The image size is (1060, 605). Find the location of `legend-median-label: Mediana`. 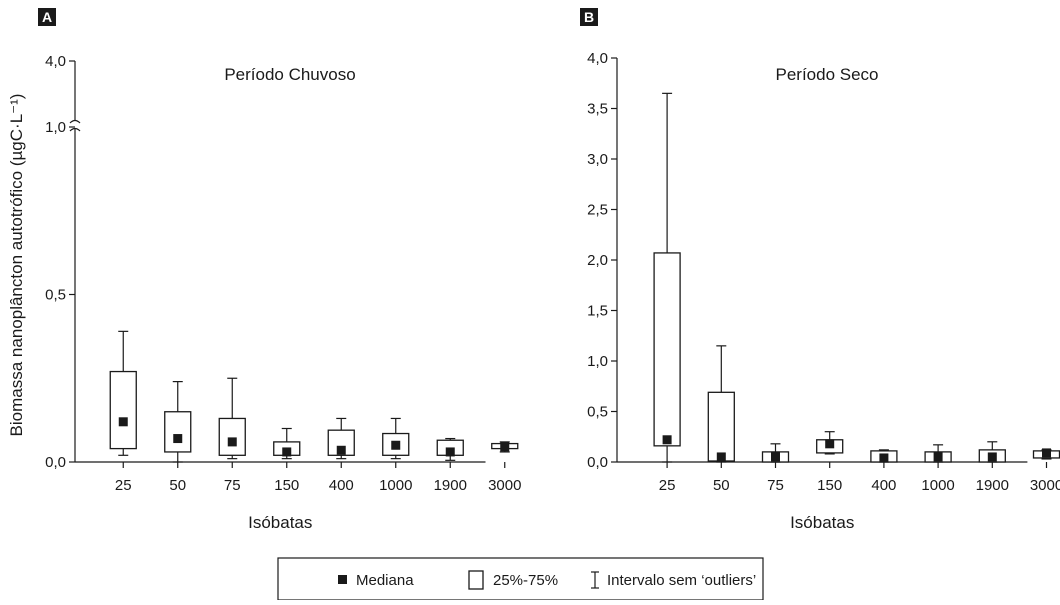

legend-median-label: Mediana is located at coordinates (385, 580).